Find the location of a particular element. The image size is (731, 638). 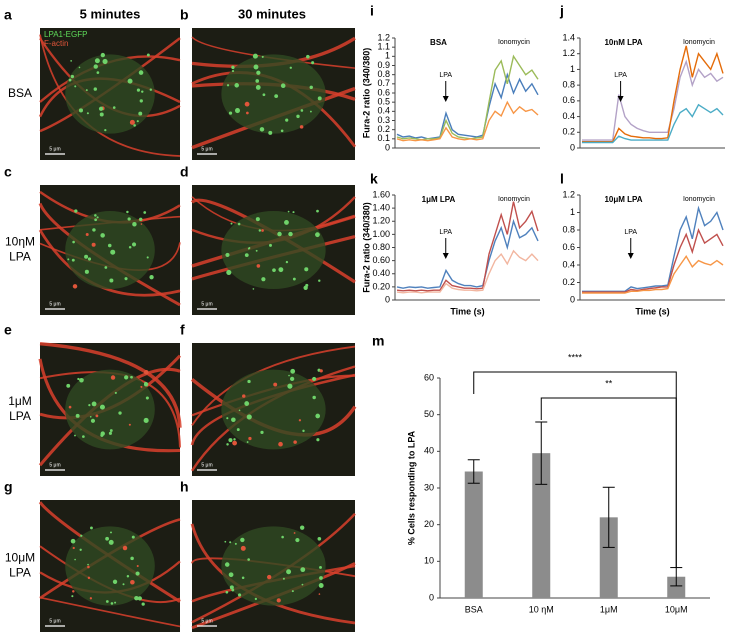

bar is located at coordinates (676, 587).